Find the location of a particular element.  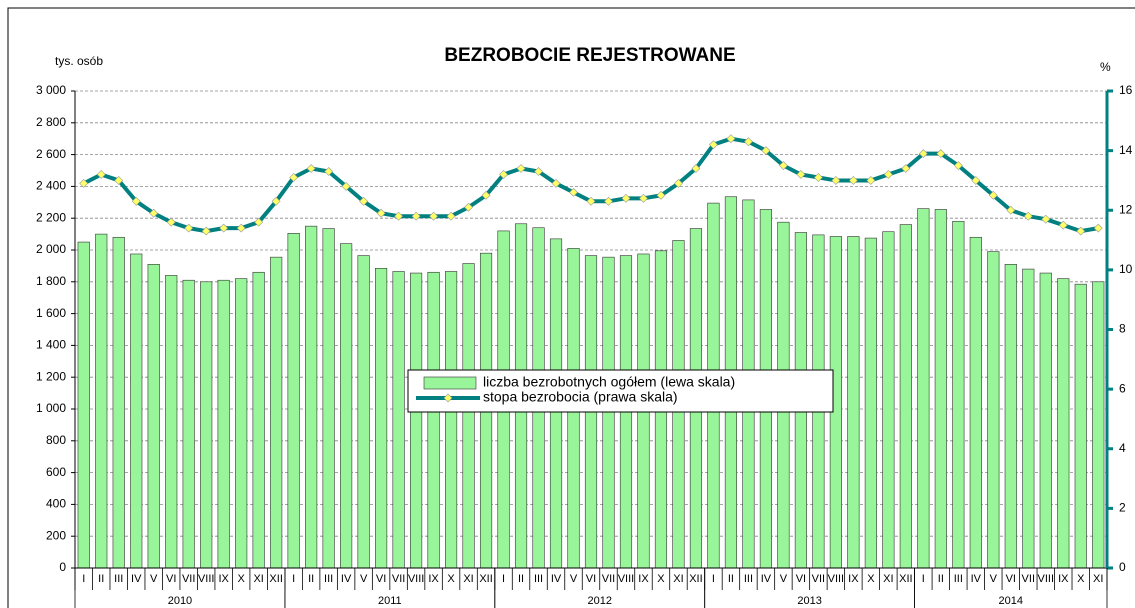

y2-tick-label: 8 is located at coordinates (1122, 329).